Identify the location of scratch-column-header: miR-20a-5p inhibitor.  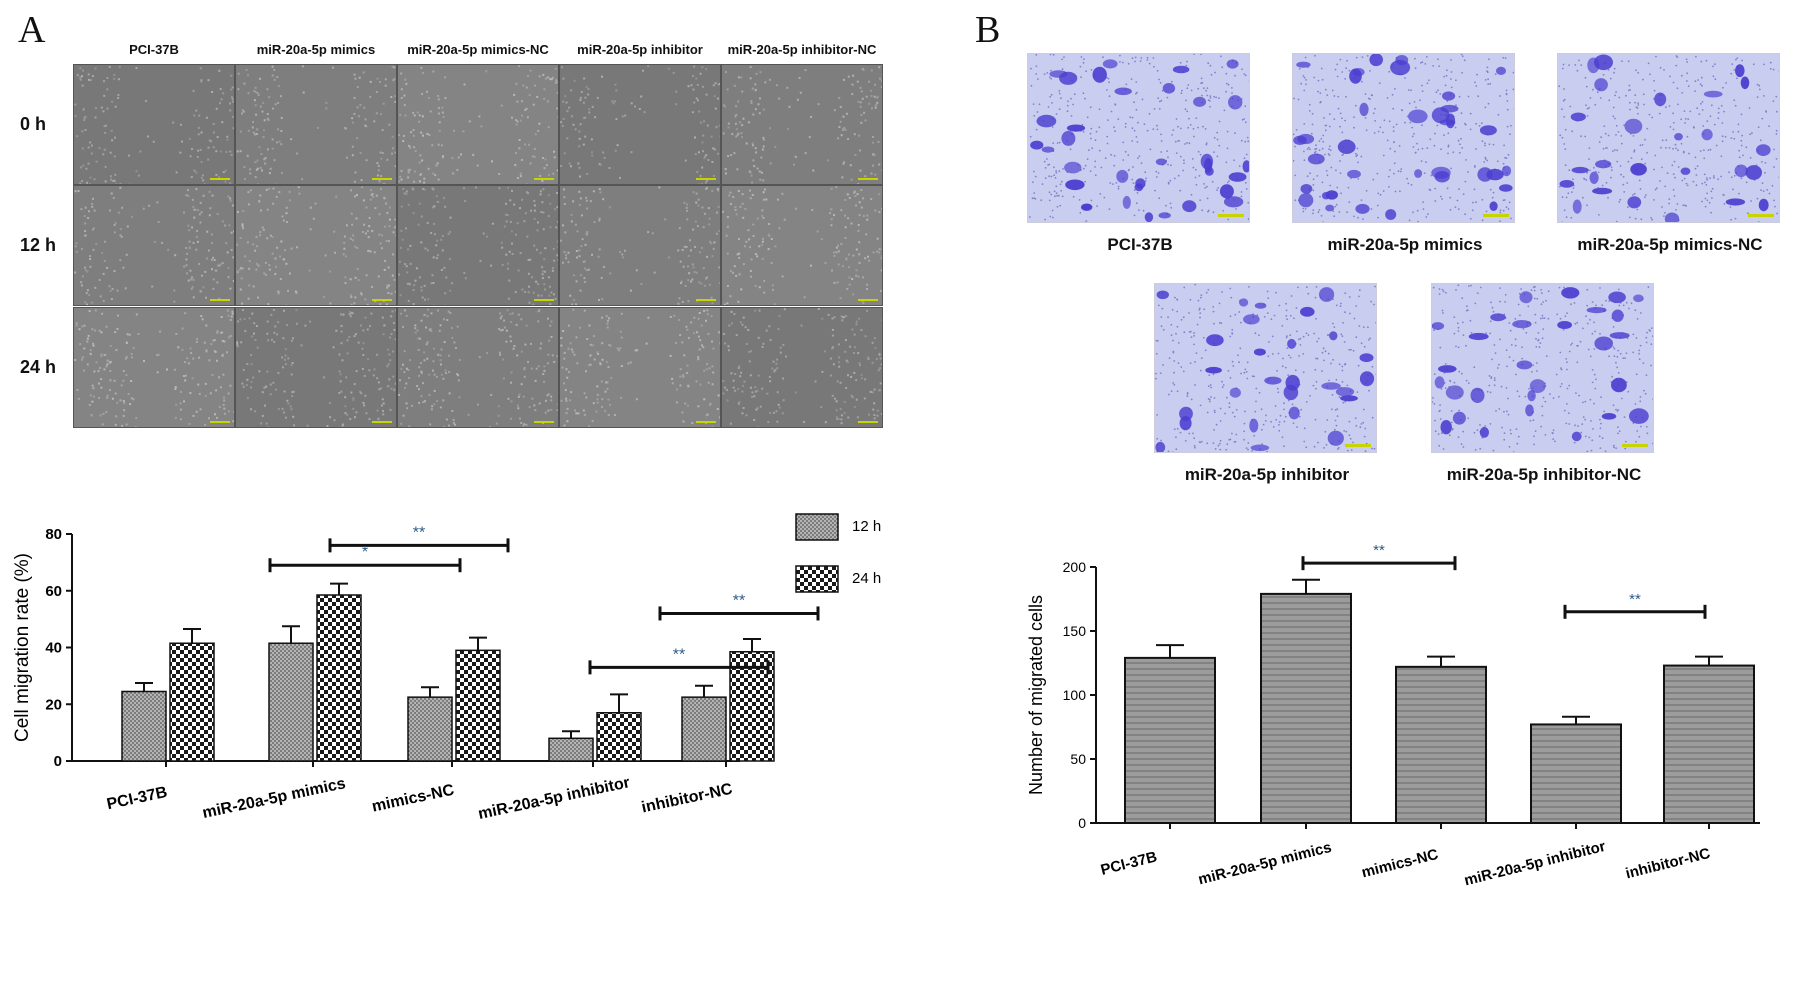
(640, 49).